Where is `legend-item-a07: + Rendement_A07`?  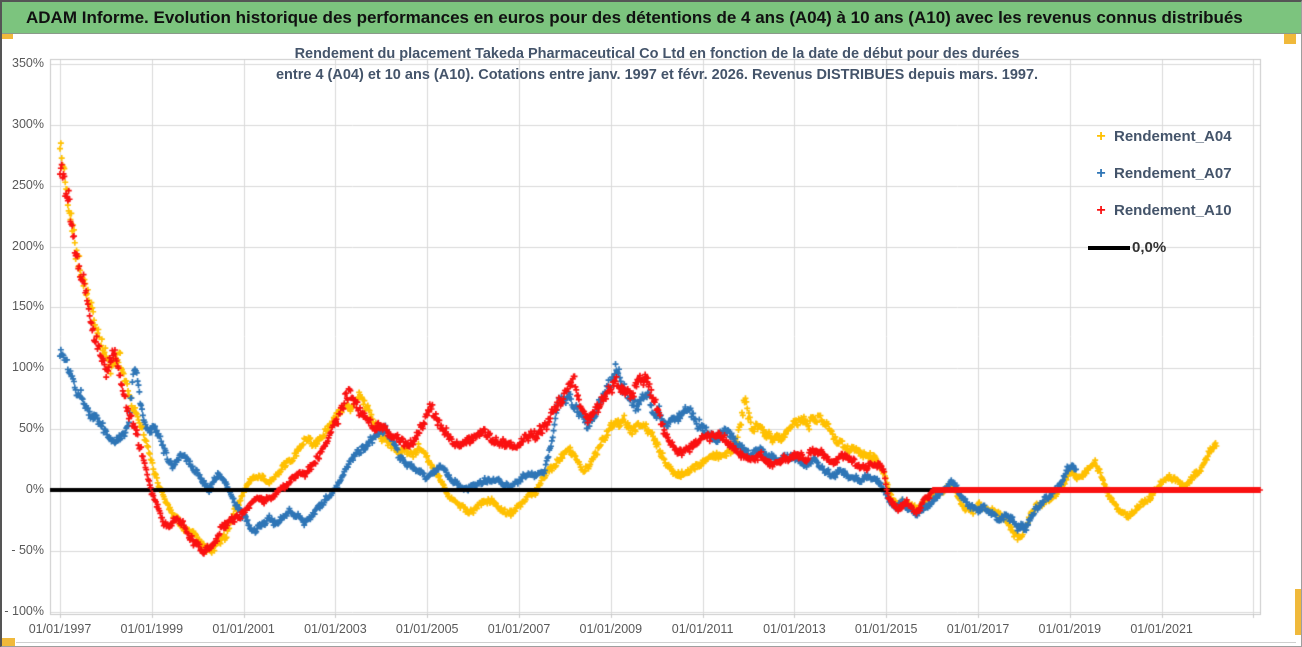
legend-item-a07: + Rendement_A07 is located at coordinates (1183, 173).